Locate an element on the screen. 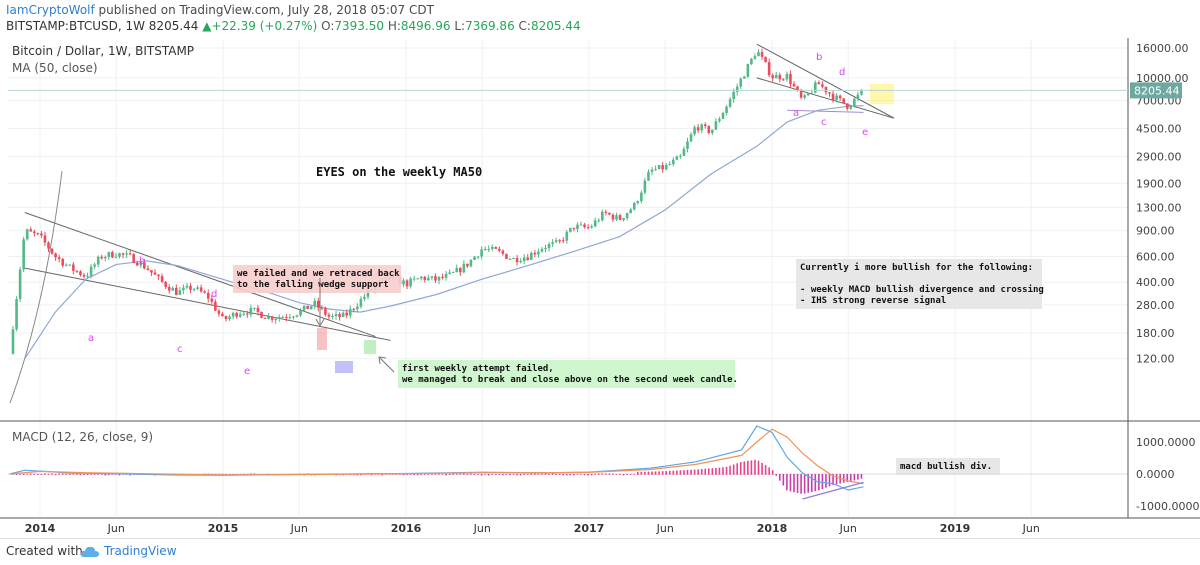 Image resolution: width=1200 pixels, height=565 pixels. last-price-badge is located at coordinates (1156, 90).